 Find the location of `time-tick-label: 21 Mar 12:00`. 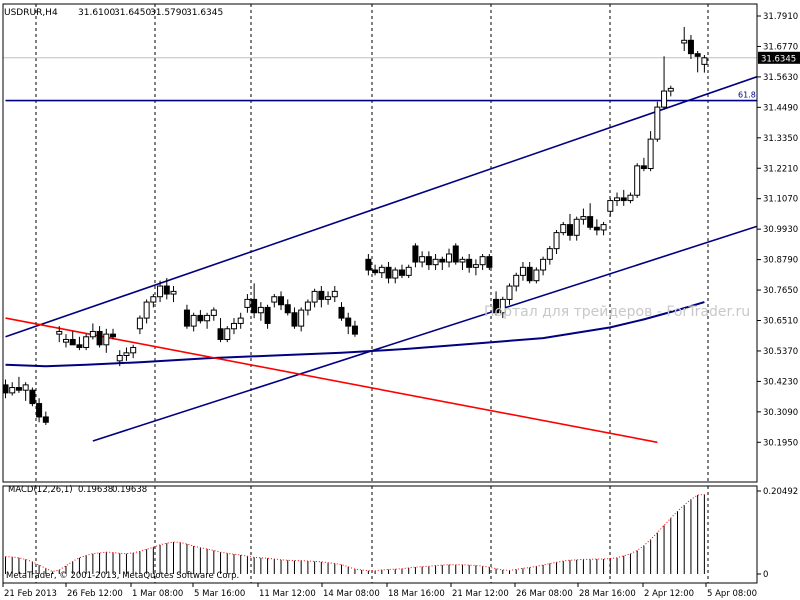

time-tick-label: 21 Mar 12:00 is located at coordinates (480, 594).